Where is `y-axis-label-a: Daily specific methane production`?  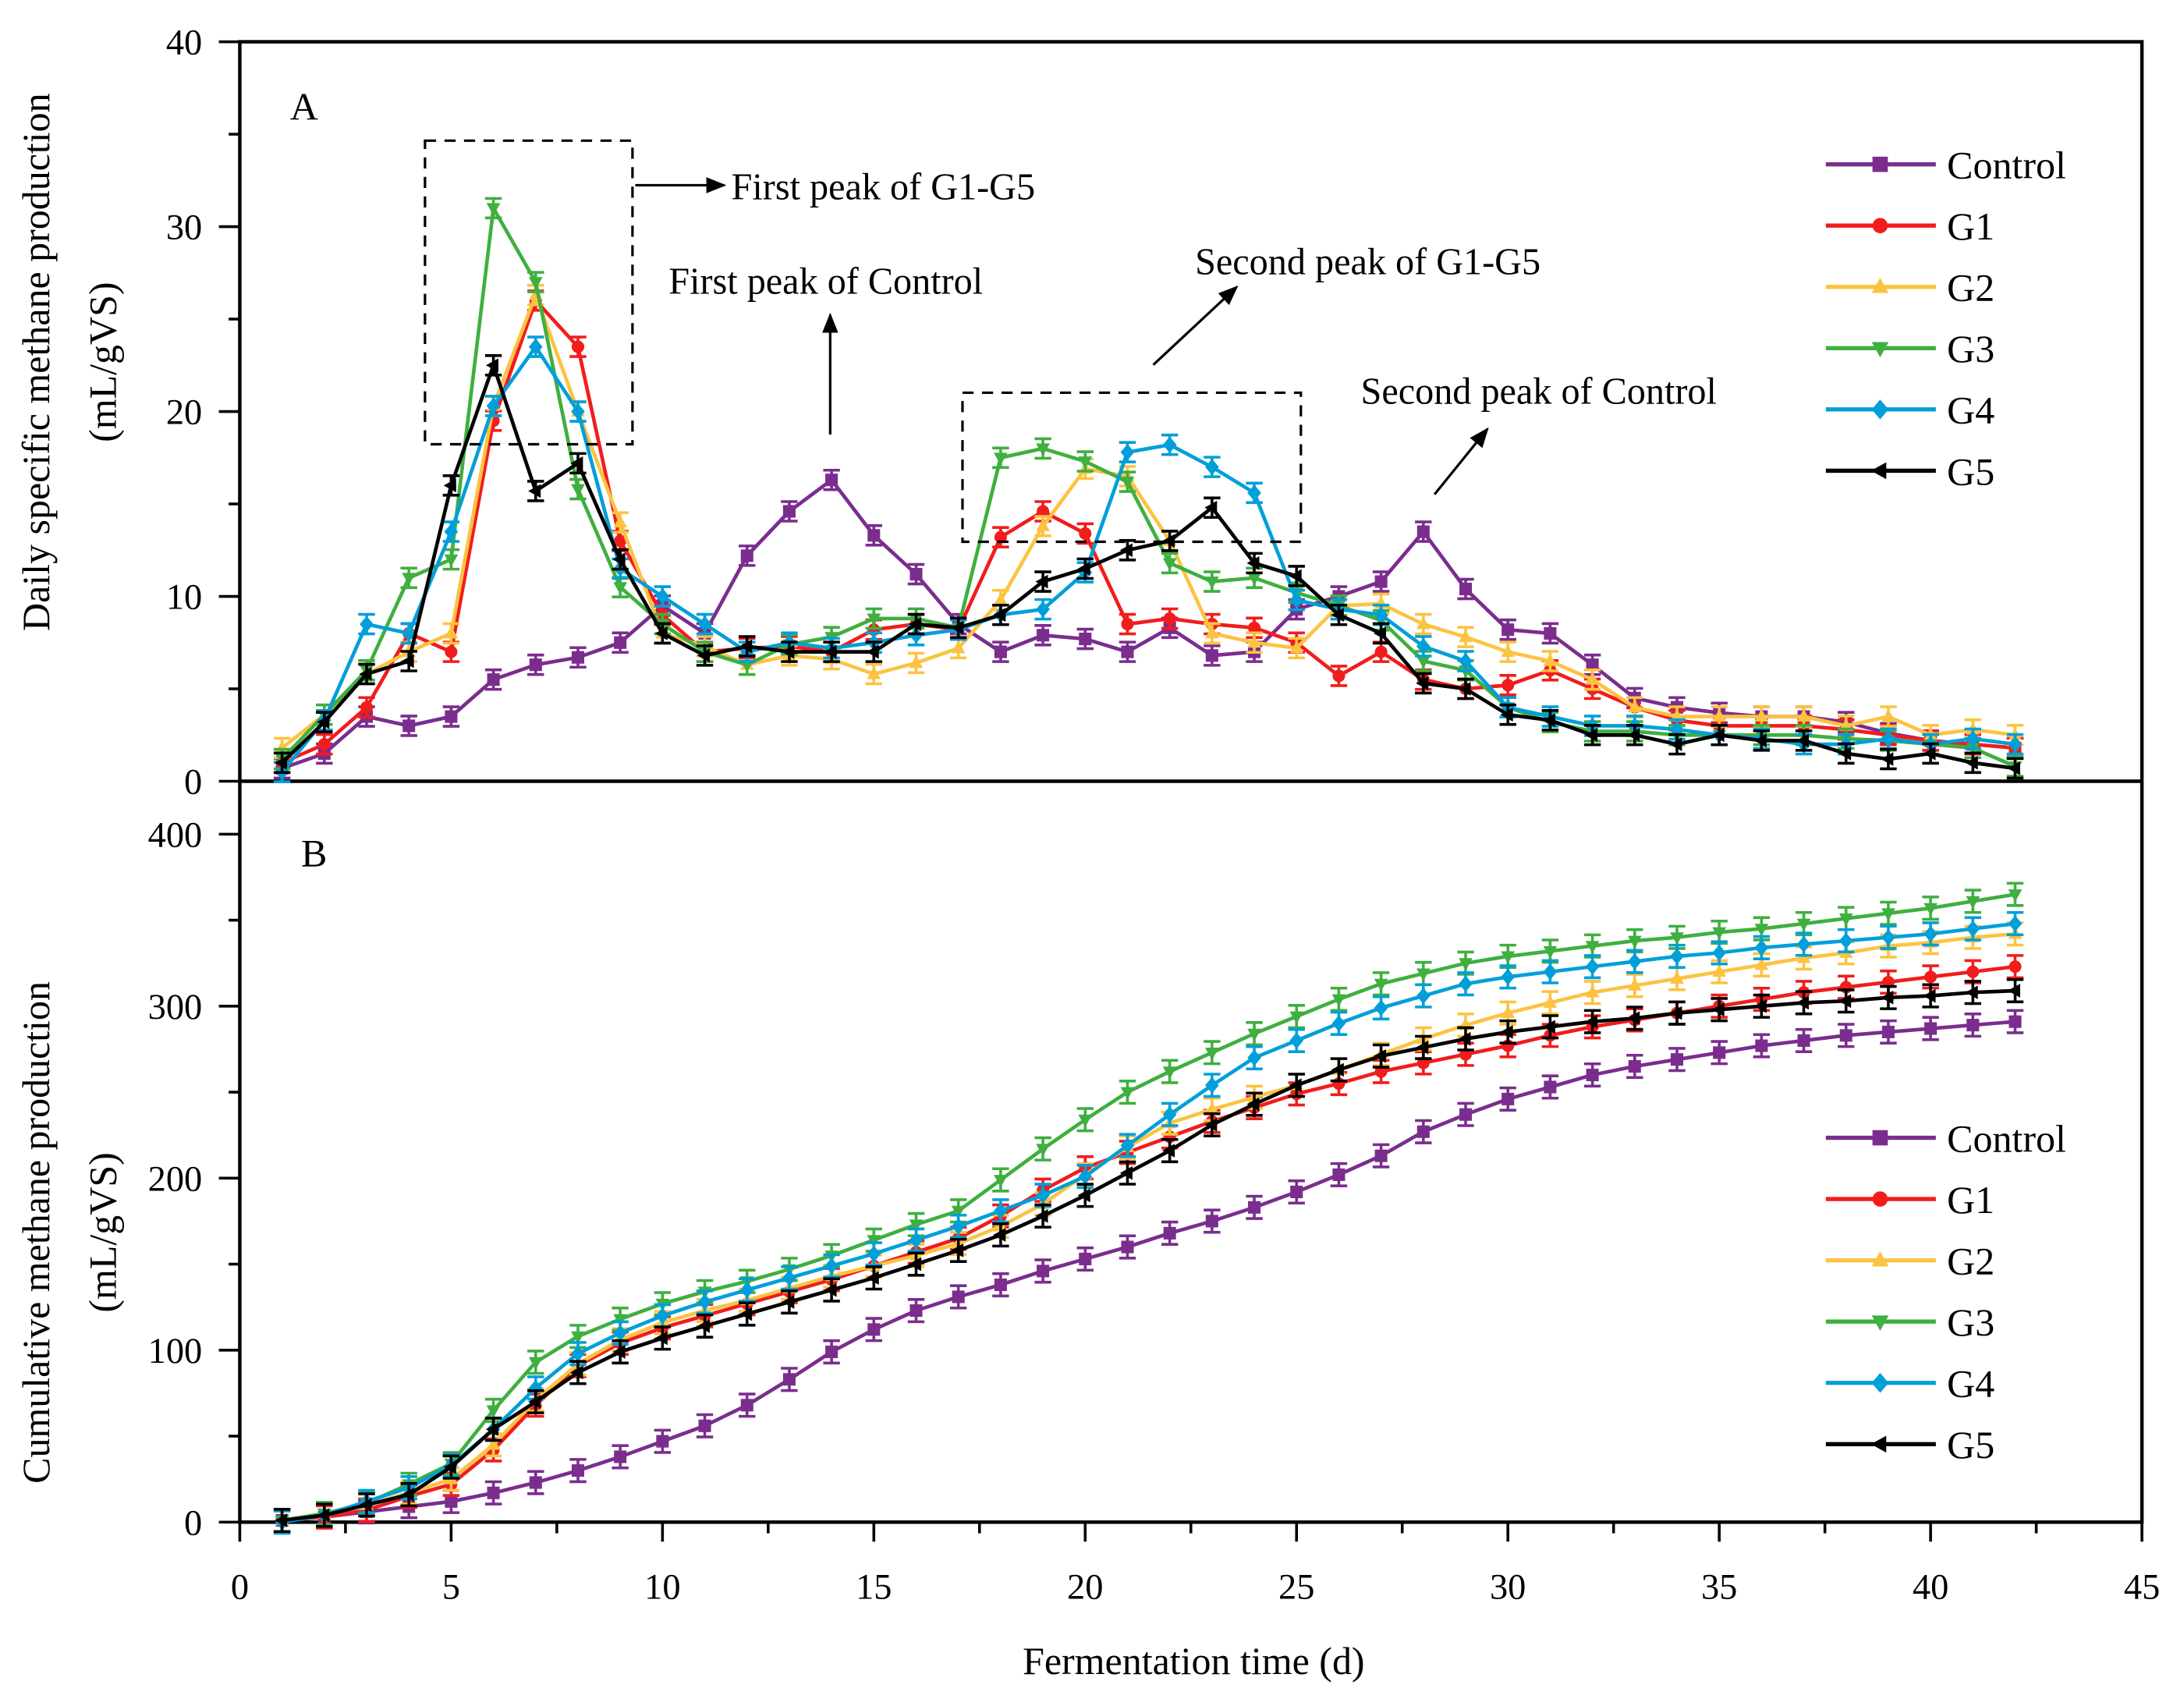 y-axis-label-a: Daily specific methane production is located at coordinates (36, 362).